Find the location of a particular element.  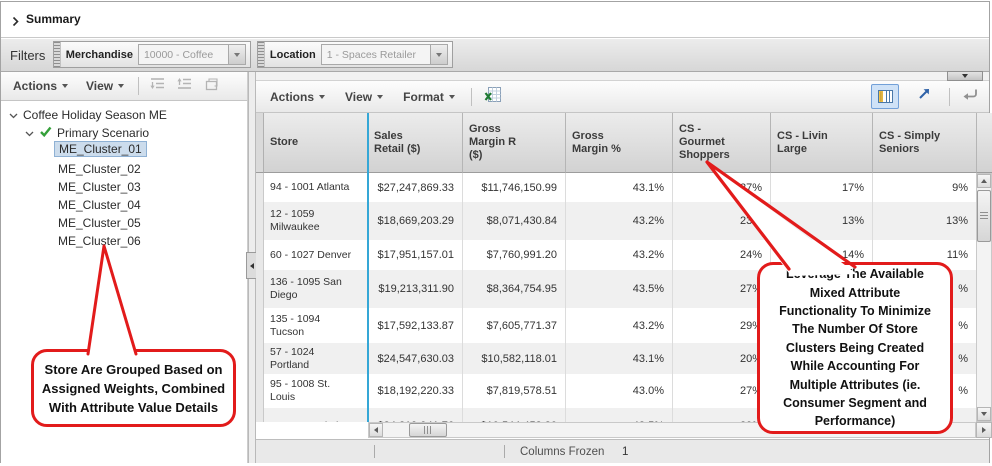

cell-gourmet: 27% is located at coordinates (722, 187).